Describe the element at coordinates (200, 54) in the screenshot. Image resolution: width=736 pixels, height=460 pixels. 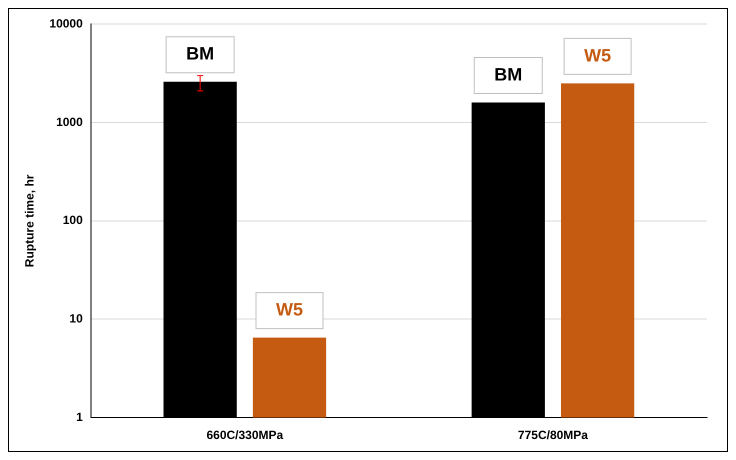
I see `text: BM` at that location.